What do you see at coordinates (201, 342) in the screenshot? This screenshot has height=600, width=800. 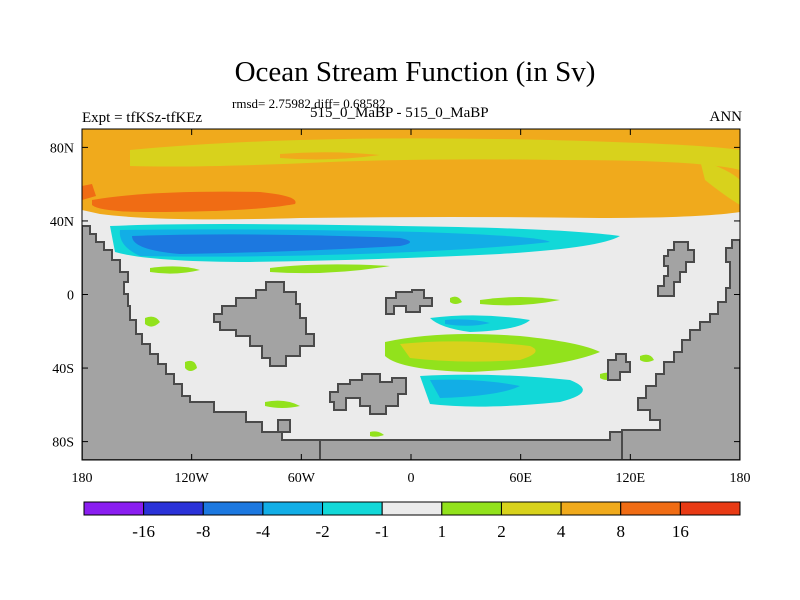 I see `landmass-west` at bounding box center [201, 342].